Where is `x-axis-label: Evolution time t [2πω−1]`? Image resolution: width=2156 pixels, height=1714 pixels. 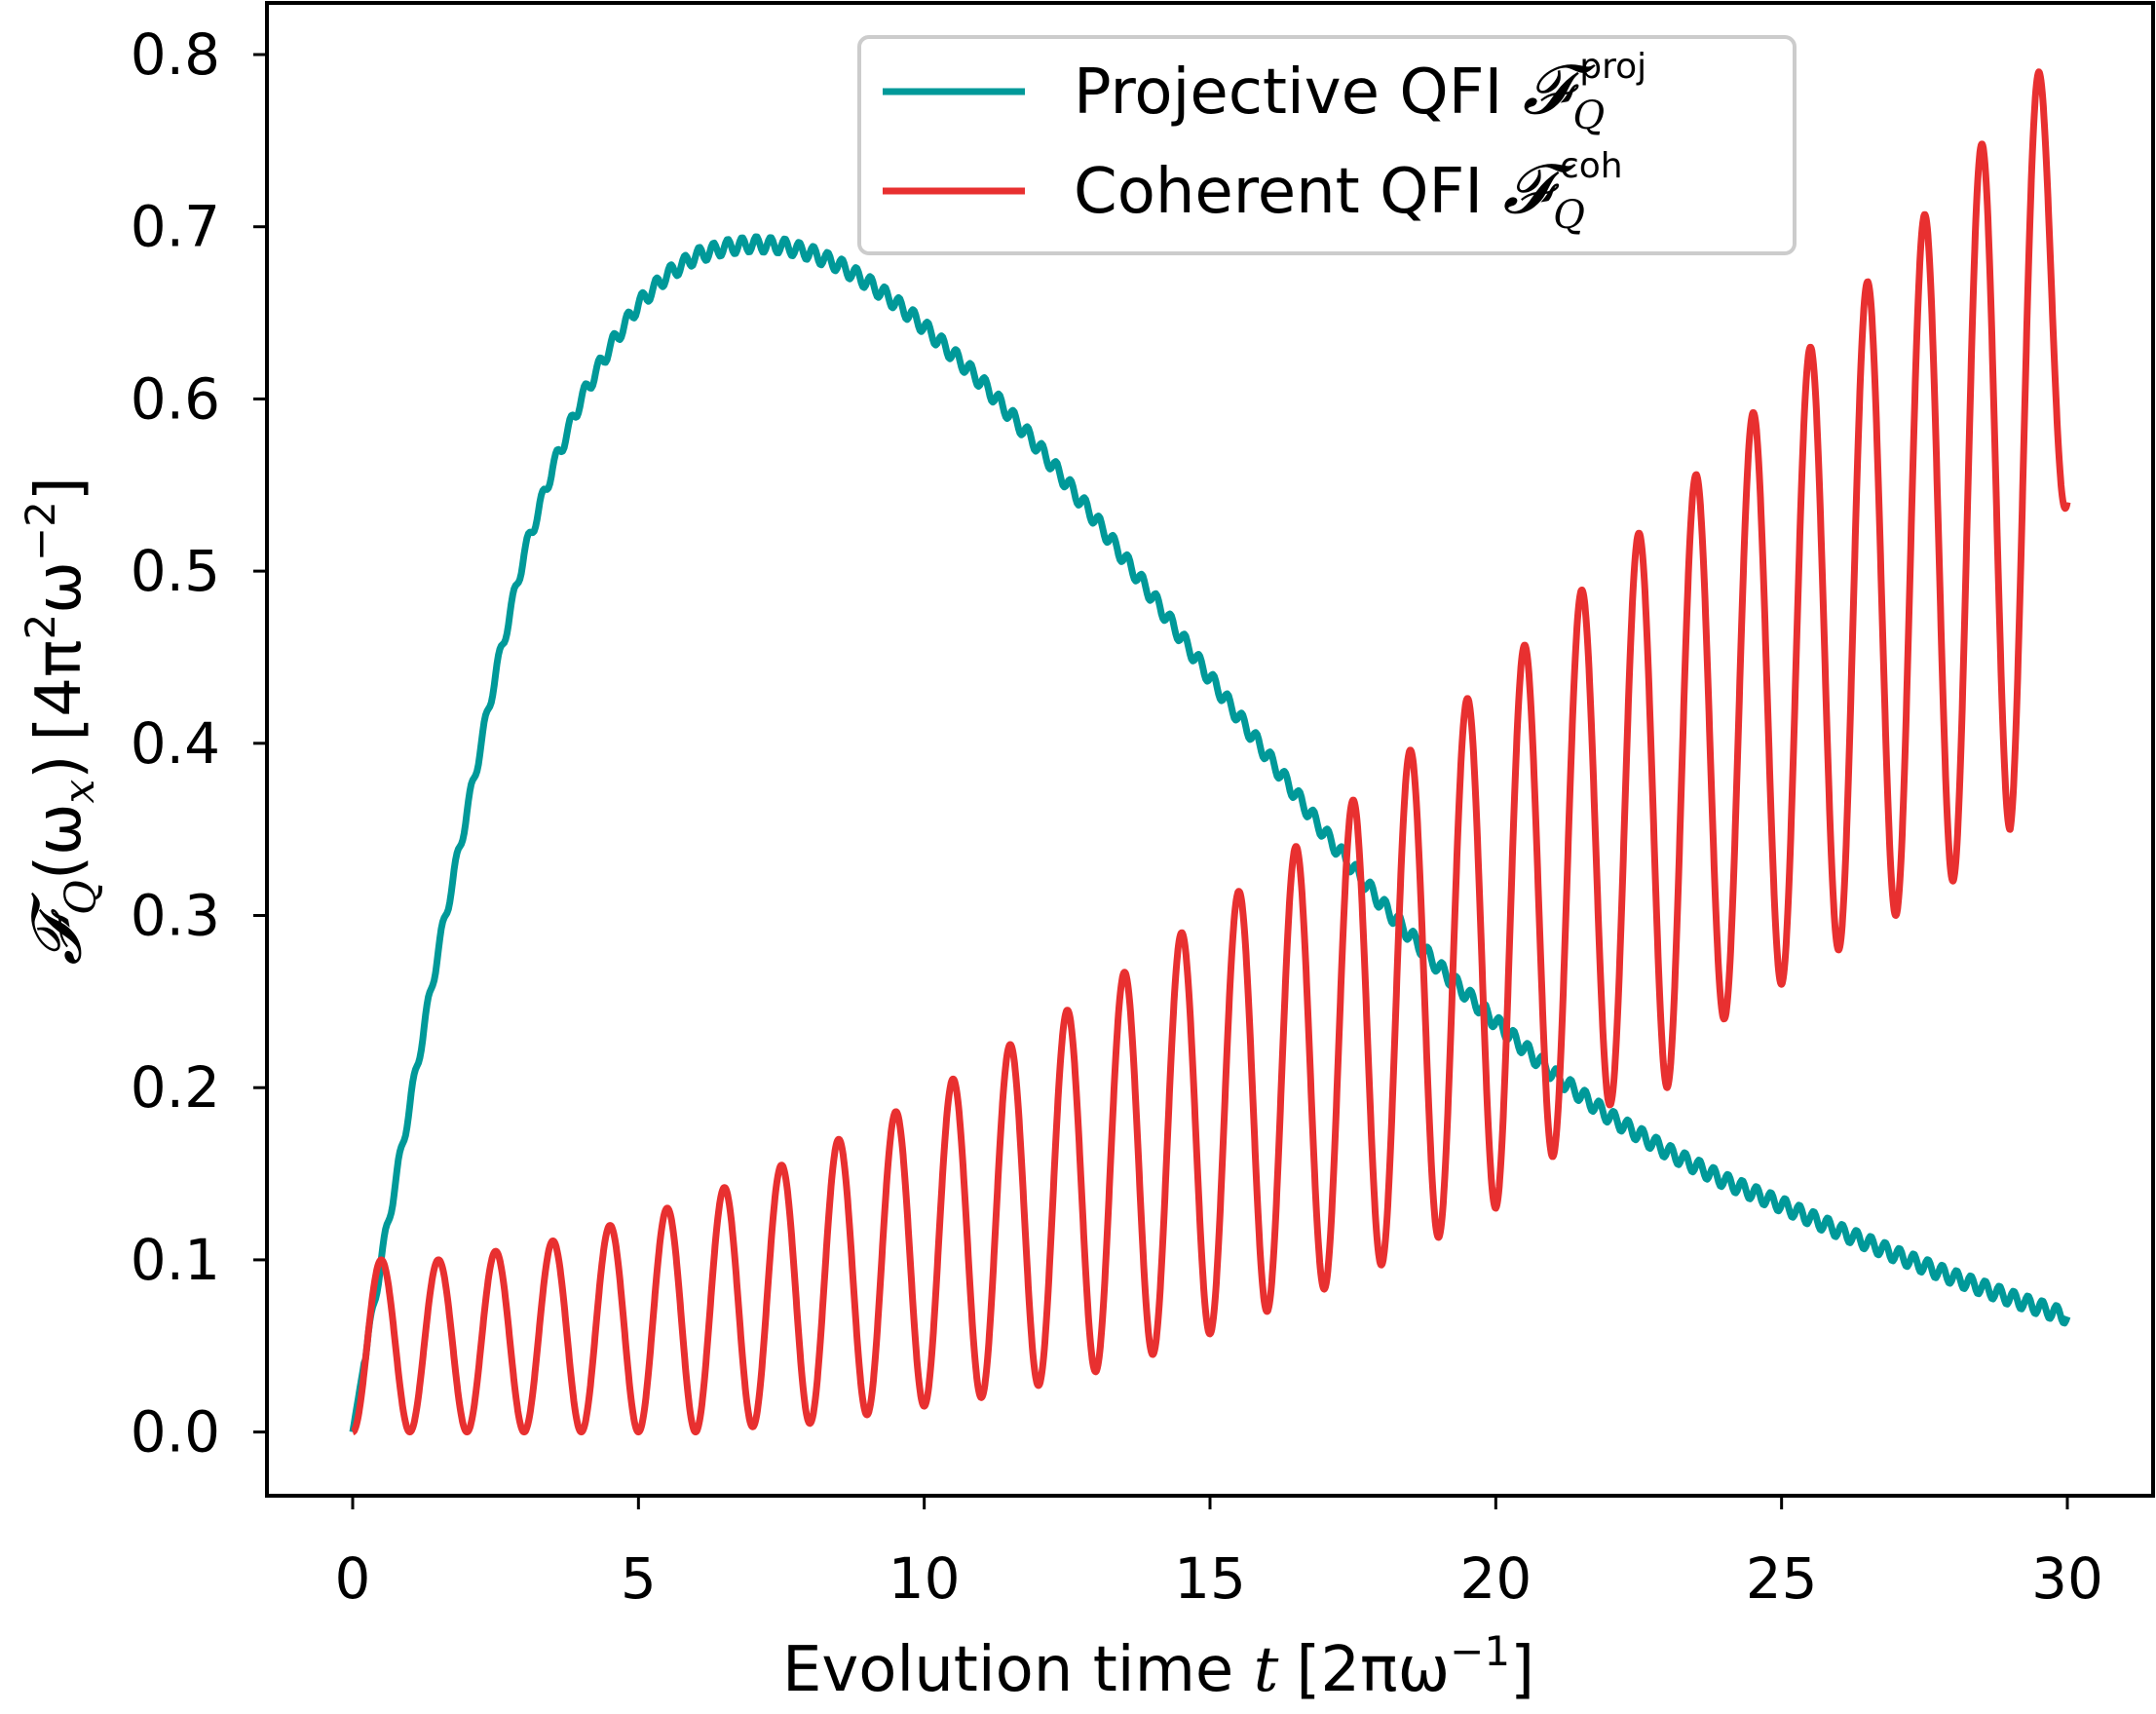 x-axis-label: Evolution time t [2πω−1] is located at coordinates (1158, 1666).